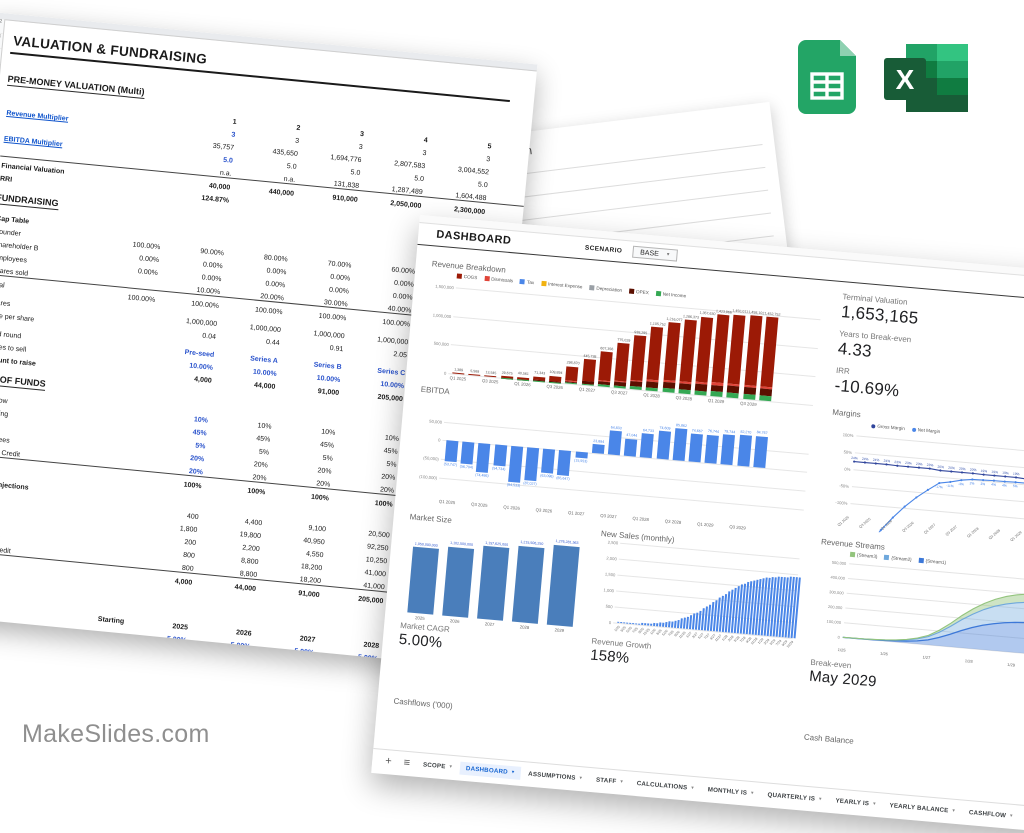  I want to click on tab-valuation: VALUATION▾, so click(1022, 819).